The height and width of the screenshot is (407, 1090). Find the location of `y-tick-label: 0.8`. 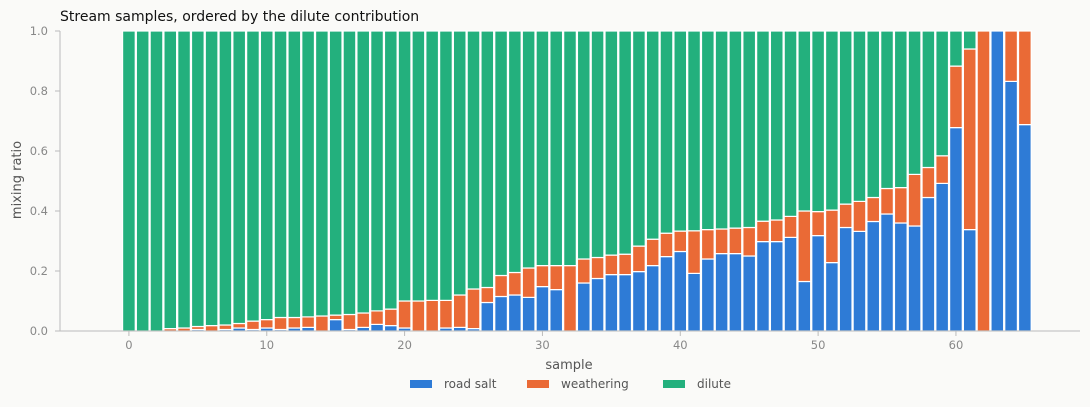

y-tick-label: 0.8 is located at coordinates (39, 91).